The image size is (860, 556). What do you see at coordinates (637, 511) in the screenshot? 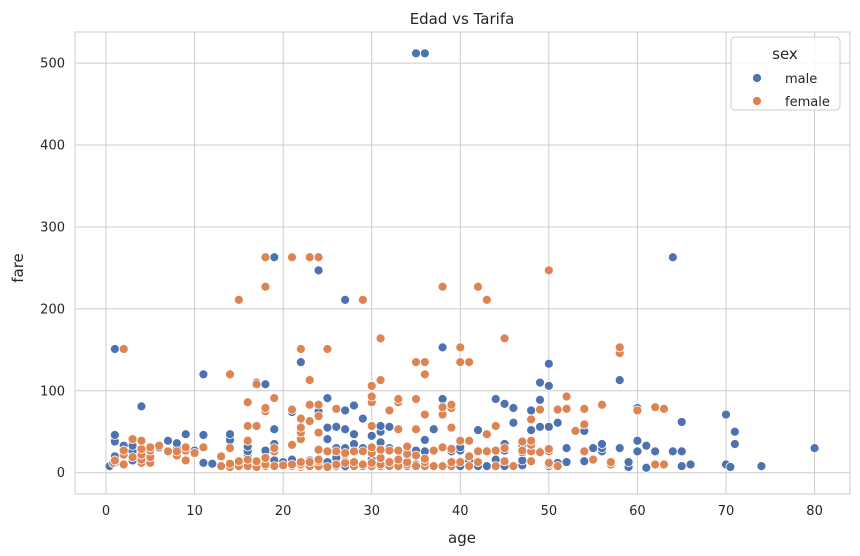
I see `x-tick-label: 60` at bounding box center [637, 511].